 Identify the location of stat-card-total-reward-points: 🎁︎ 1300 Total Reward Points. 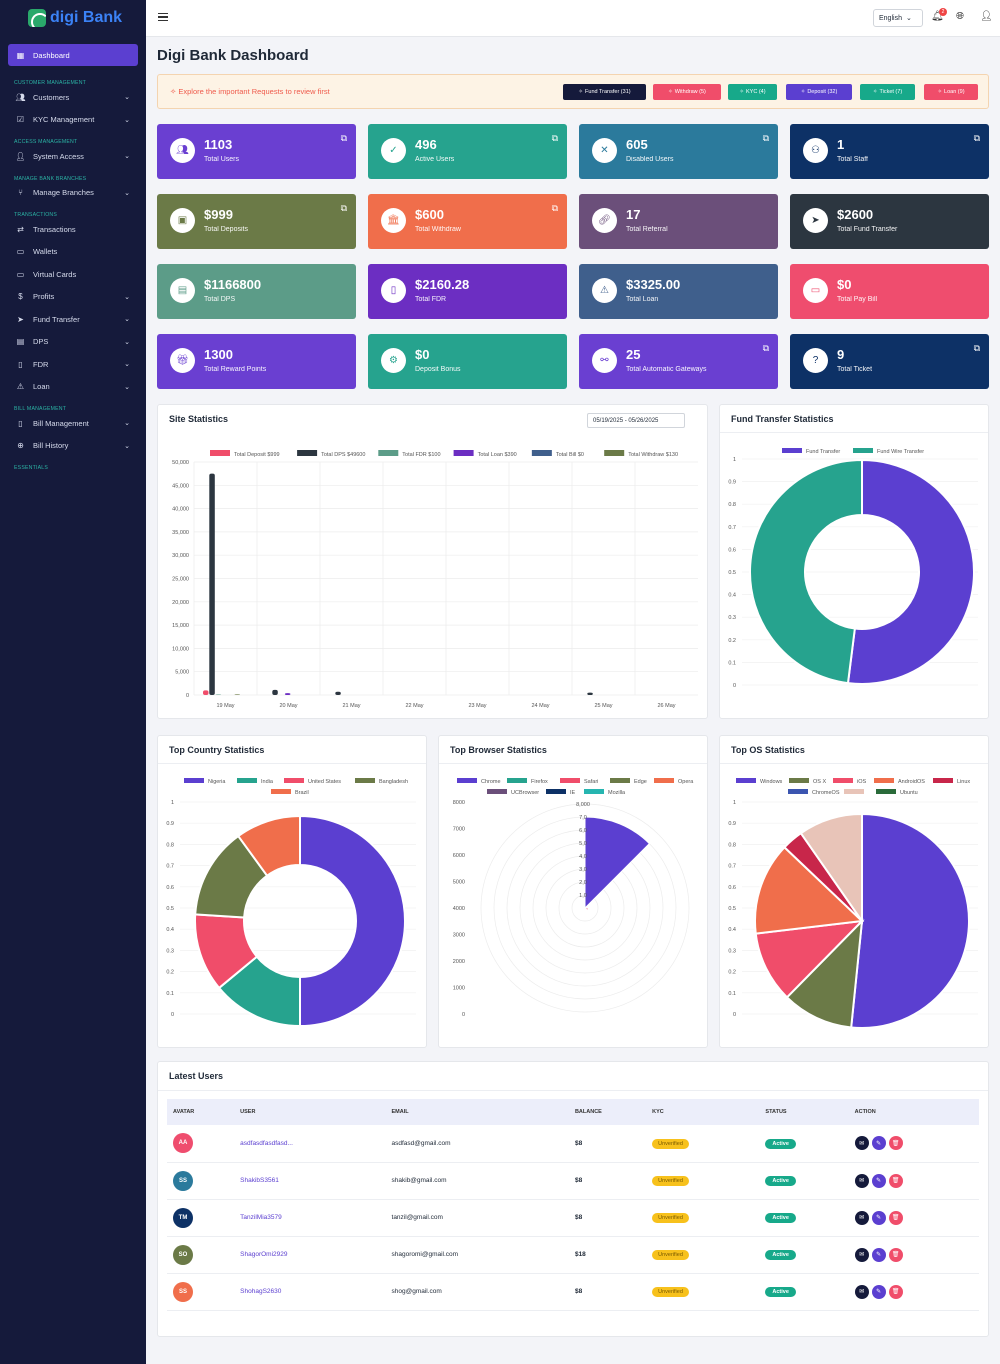
(256, 361).